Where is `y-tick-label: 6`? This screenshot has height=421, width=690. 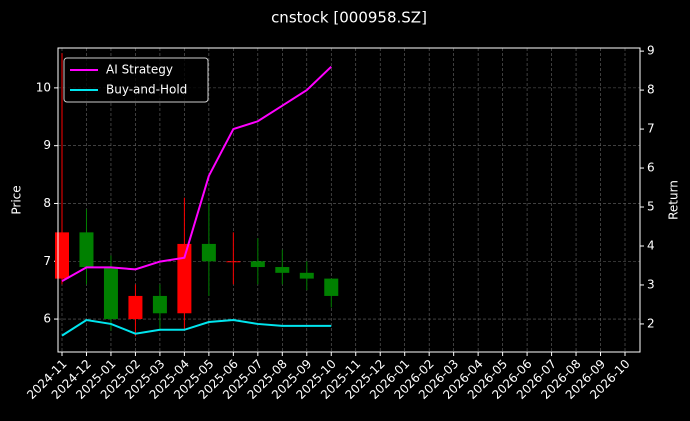
y-tick-label: 6 is located at coordinates (47, 319).